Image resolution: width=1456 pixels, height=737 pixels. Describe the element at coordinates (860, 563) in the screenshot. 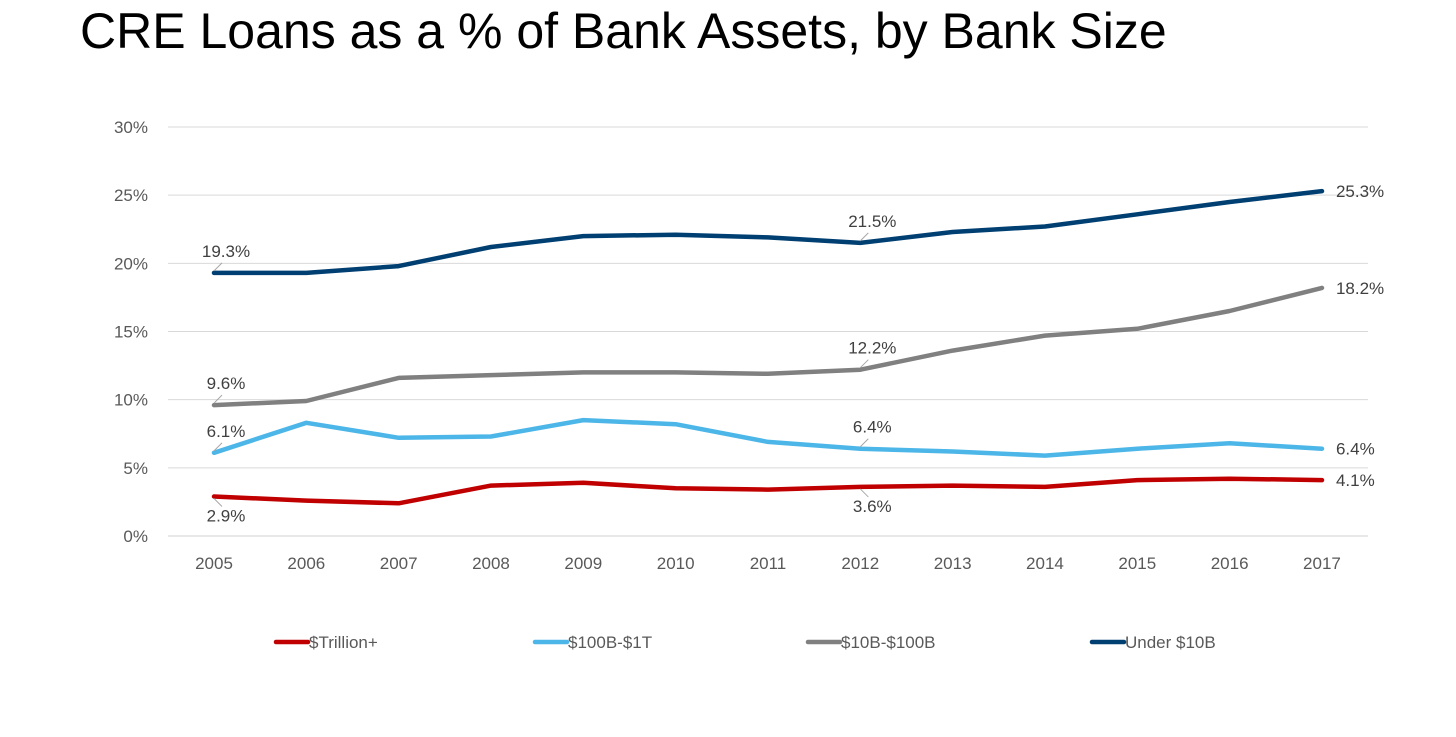

I see `x-tick-label: 2012` at that location.